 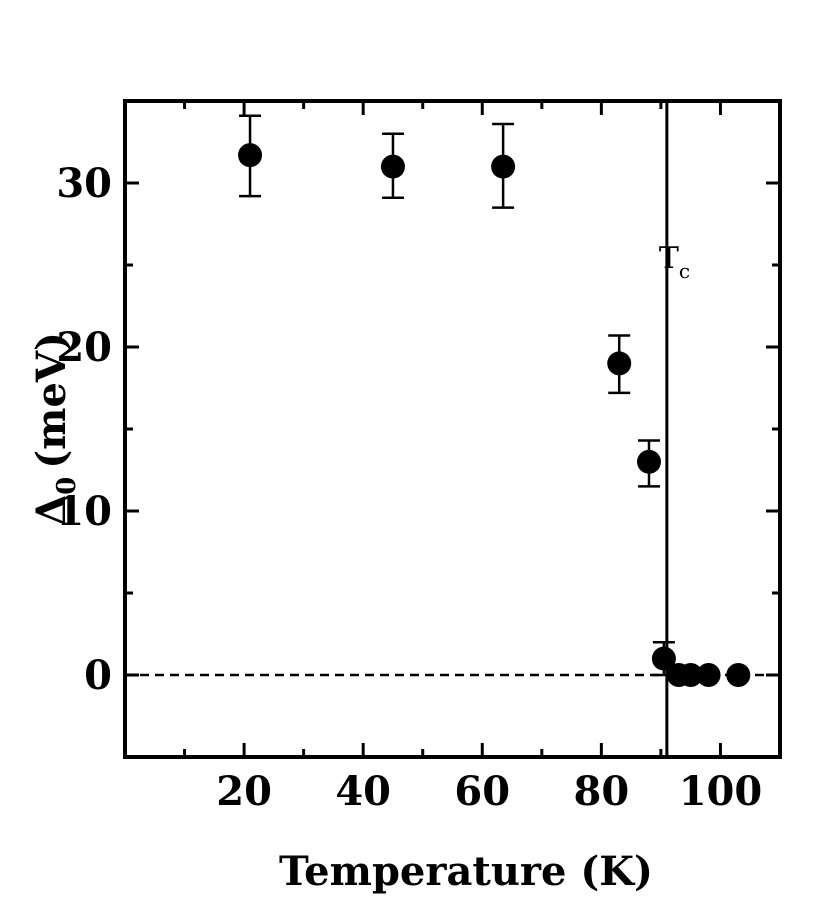 I want to click on x-tick-label: 100, so click(x=721, y=791).